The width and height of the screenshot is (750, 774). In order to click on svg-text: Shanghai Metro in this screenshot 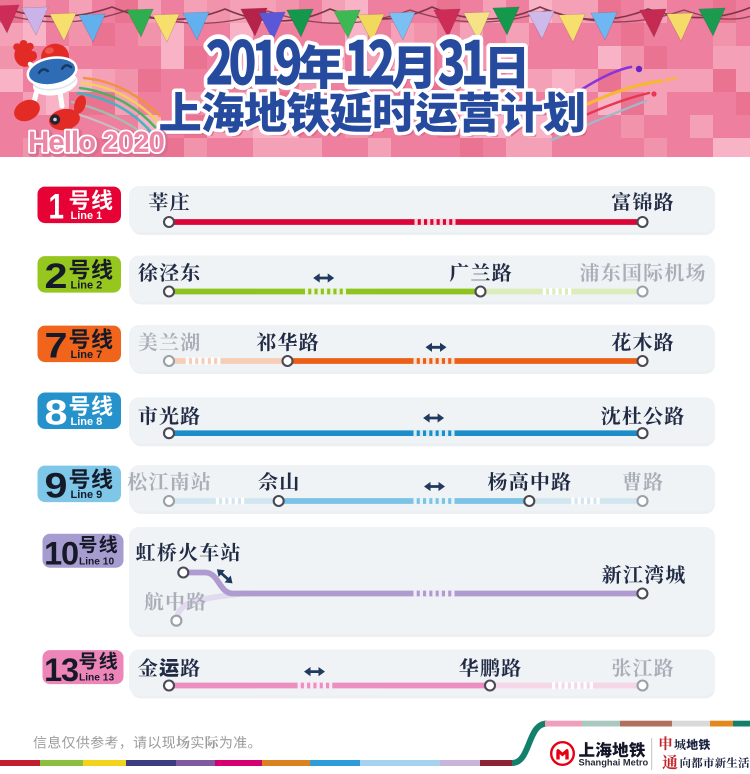, I will do `click(614, 763)`.